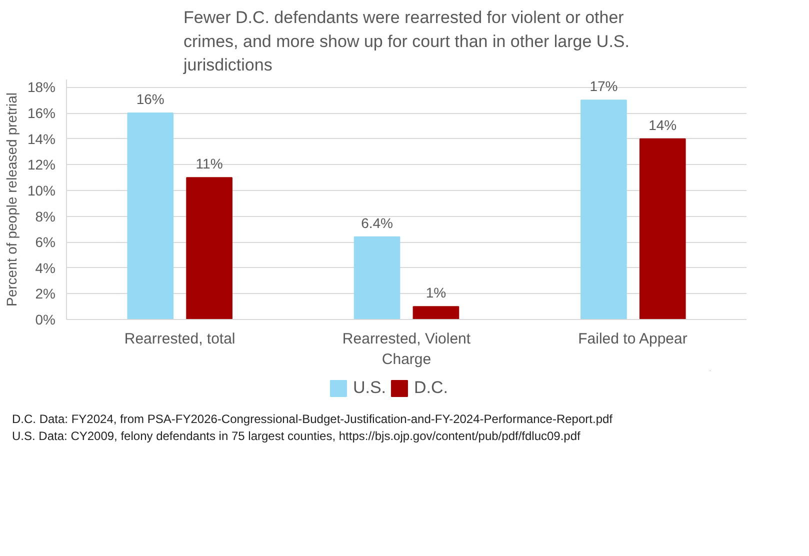 This screenshot has height=556, width=809. Describe the element at coordinates (662, 124) in the screenshot. I see `data-label: 14%` at that location.